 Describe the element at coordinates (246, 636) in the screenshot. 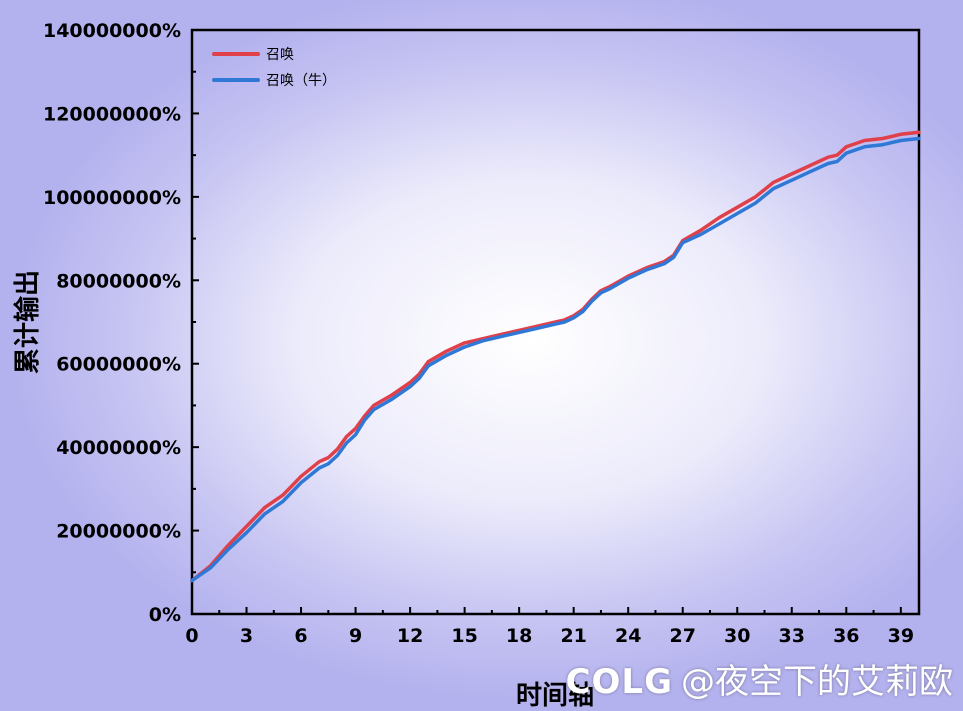

I see `x-tick-label: 3` at that location.